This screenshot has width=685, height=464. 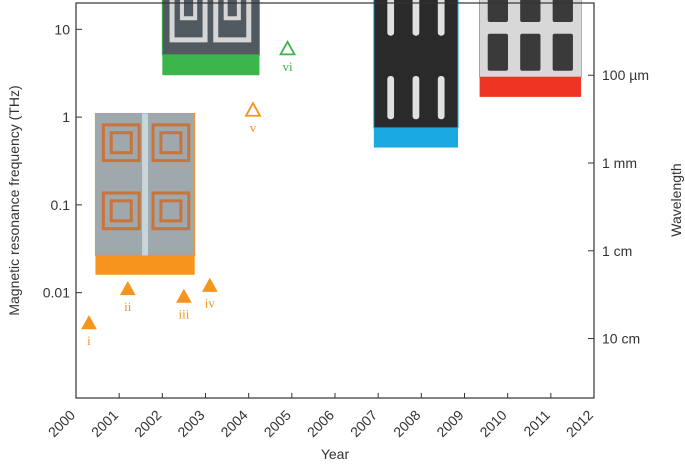 I want to click on x-tick-label: 2007, so click(x=363, y=423).